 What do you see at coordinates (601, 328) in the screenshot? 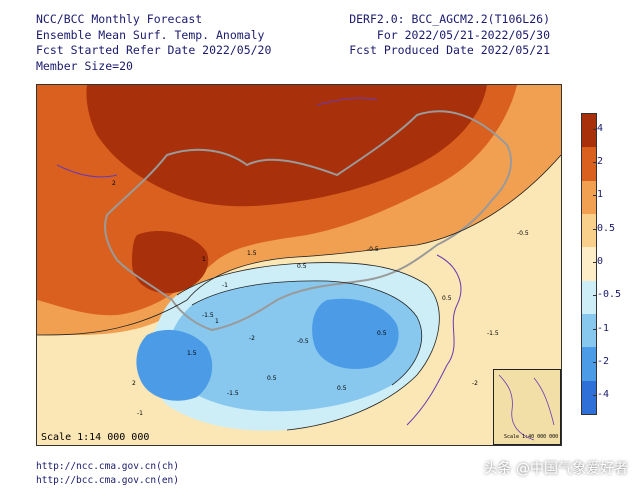
I see `colorbar-tick-label: -1` at bounding box center [601, 328].